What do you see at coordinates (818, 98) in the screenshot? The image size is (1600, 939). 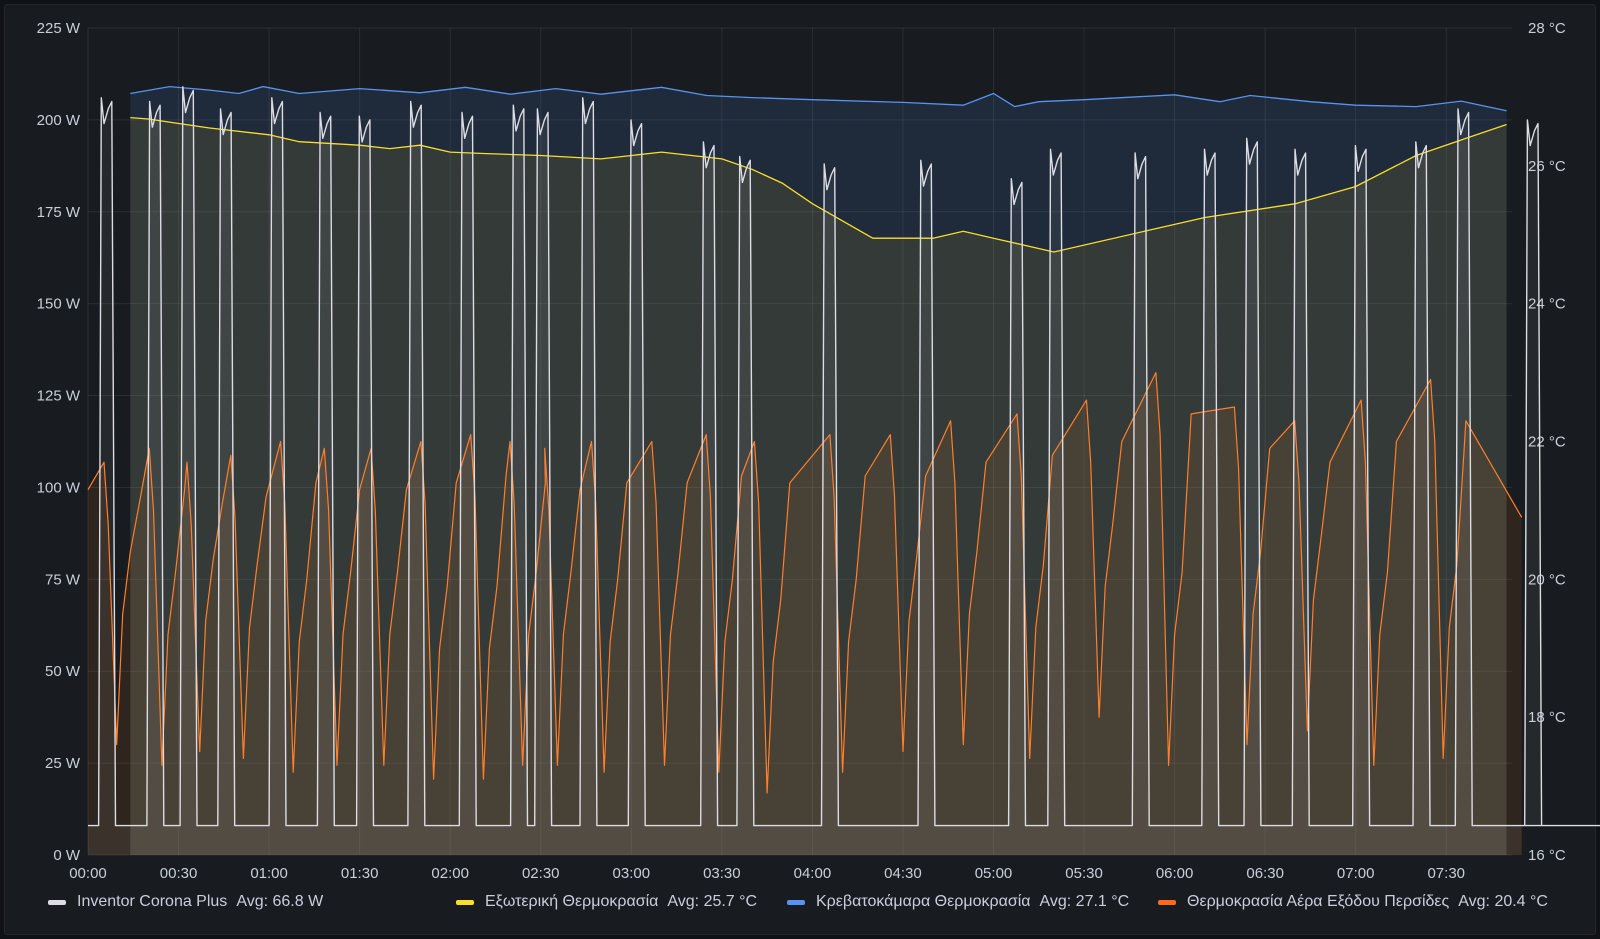 I see `bedroom-temp-line` at bounding box center [818, 98].